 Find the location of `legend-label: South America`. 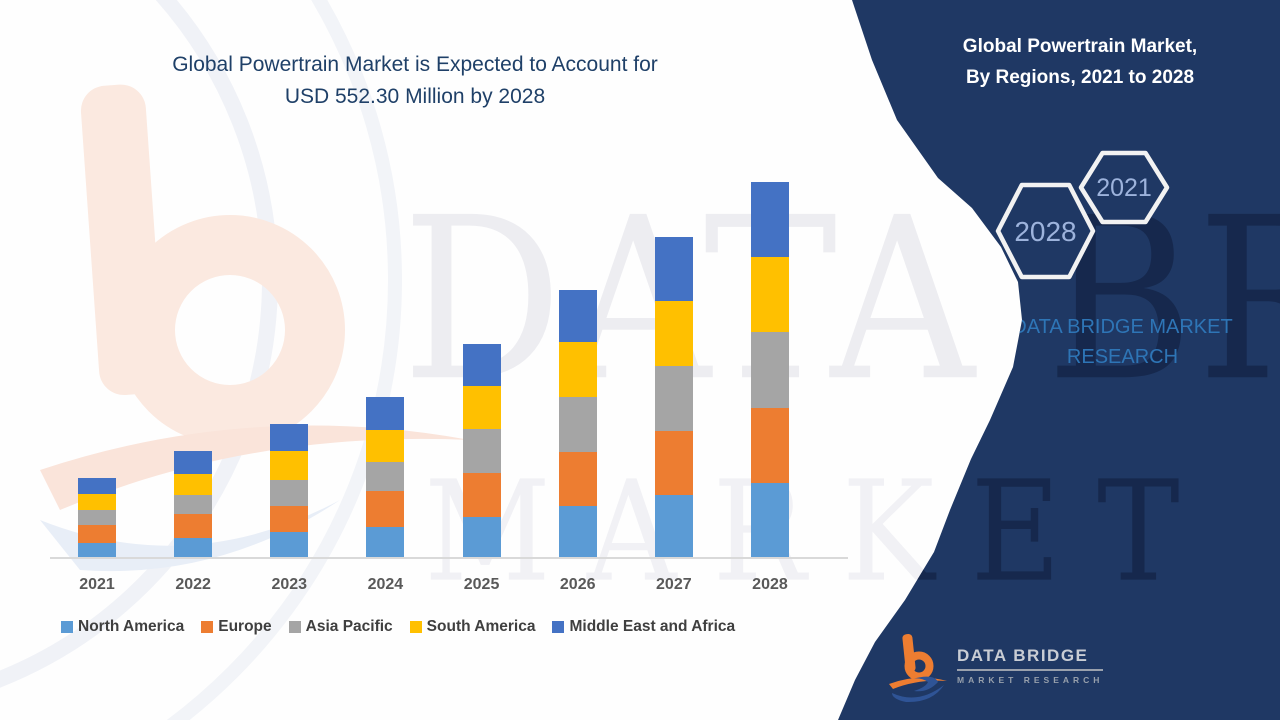

legend-label: South America is located at coordinates (481, 626).